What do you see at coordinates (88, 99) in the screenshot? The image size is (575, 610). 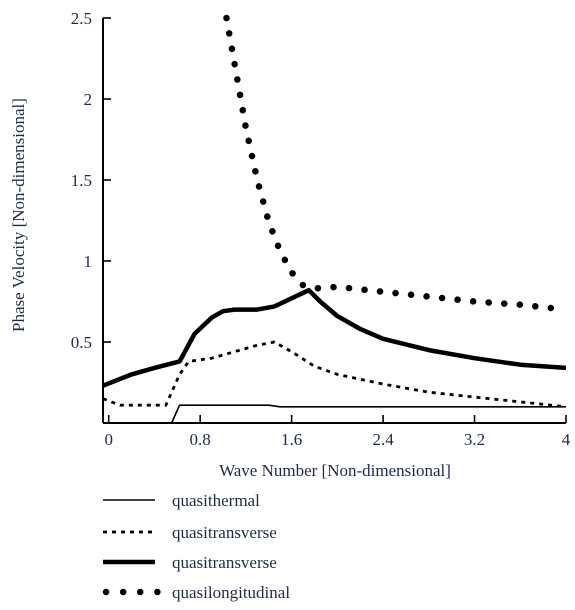 I see `y-tick-label: 2` at bounding box center [88, 99].